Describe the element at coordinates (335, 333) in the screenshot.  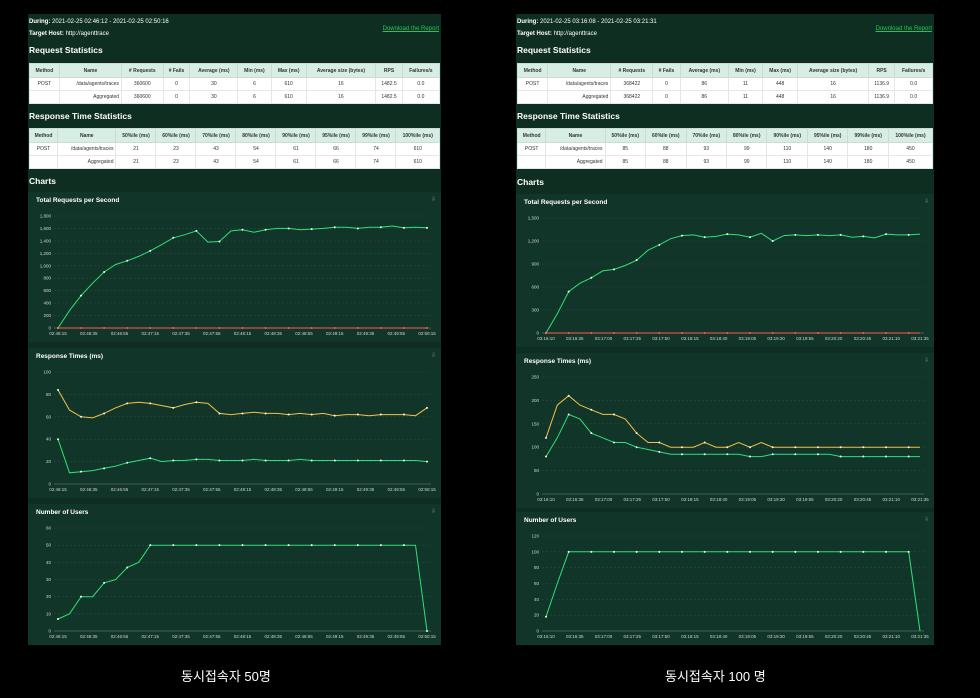
I see `x-tick-label: 02:49:15` at that location.